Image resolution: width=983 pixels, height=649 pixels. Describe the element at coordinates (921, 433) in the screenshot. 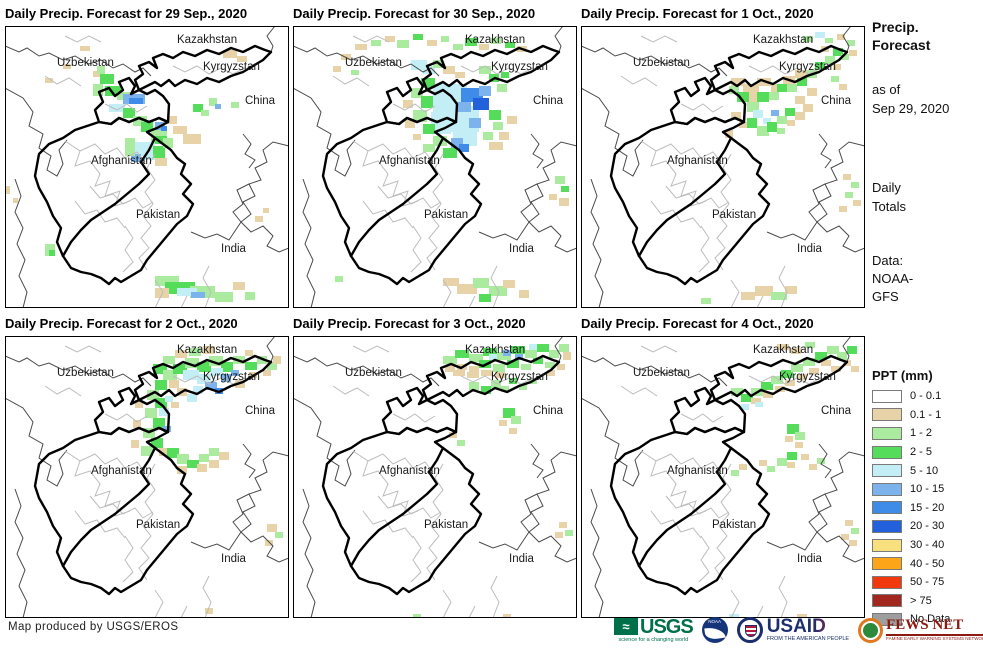

I see `legend-label: 1 - 2` at that location.